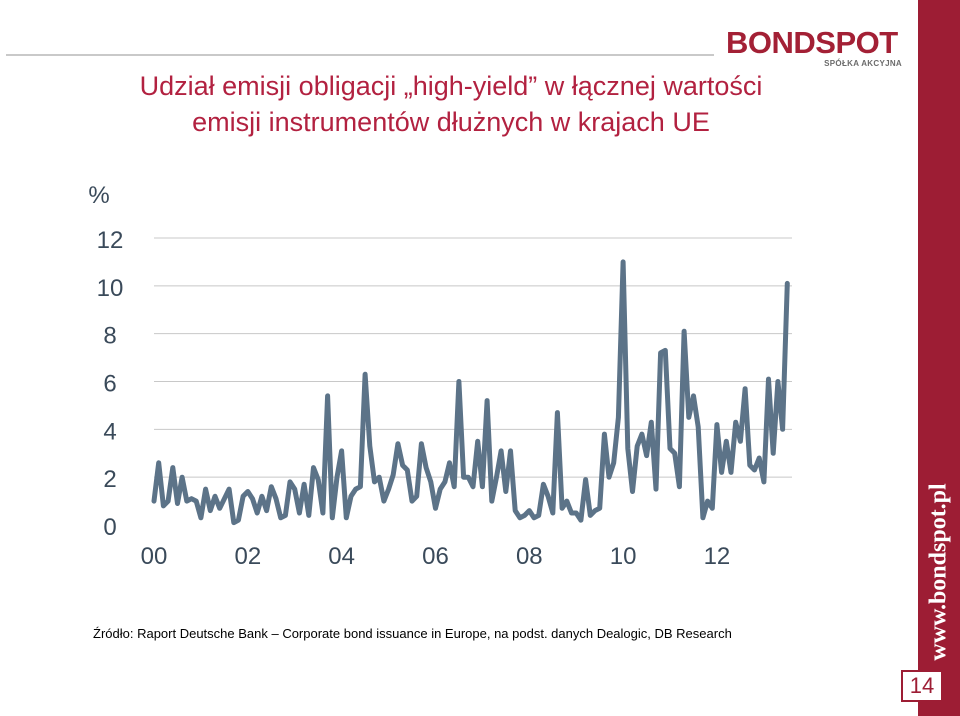 This screenshot has height=716, width=960. What do you see at coordinates (360, 55) in the screenshot?
I see `header-rule` at bounding box center [360, 55].